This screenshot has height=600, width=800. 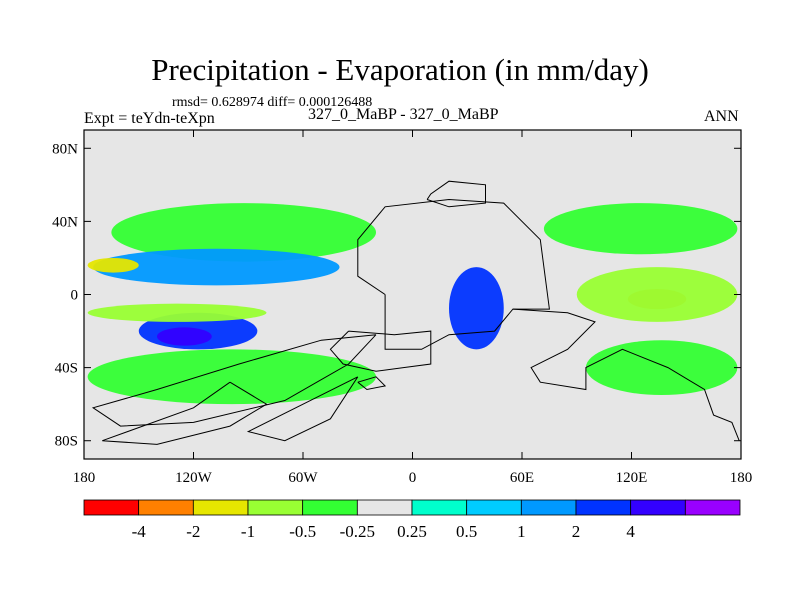 I want to click on colorbar-label: -4, so click(x=139, y=531).